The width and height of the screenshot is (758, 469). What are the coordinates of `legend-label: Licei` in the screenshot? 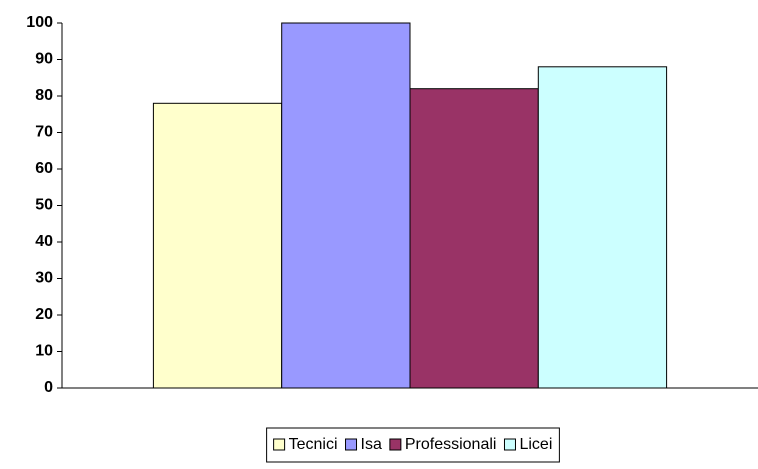 It's located at (535, 444).